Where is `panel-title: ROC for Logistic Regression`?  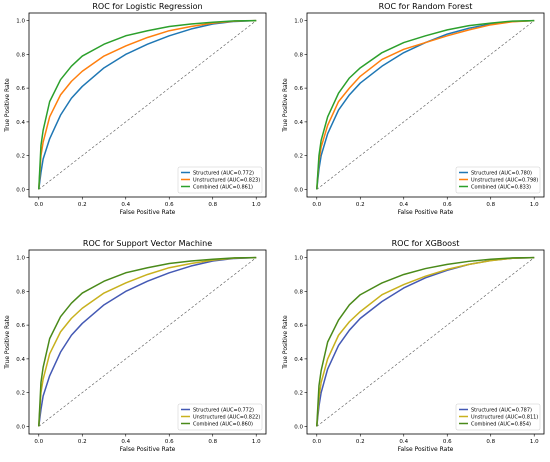
panel-title: ROC for Logistic Regression is located at coordinates (147, 6).